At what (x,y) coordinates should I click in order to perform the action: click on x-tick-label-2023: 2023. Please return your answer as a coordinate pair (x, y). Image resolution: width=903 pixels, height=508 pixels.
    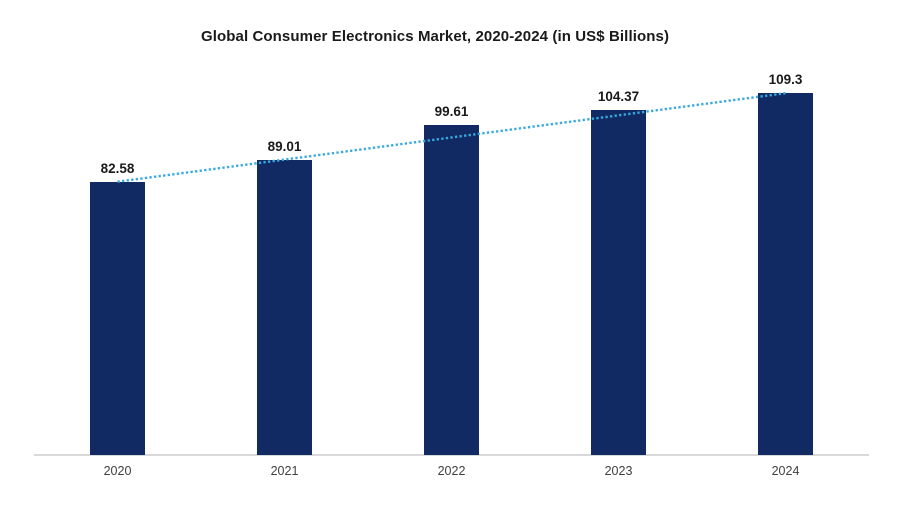
    Looking at the image, I should click on (618, 471).